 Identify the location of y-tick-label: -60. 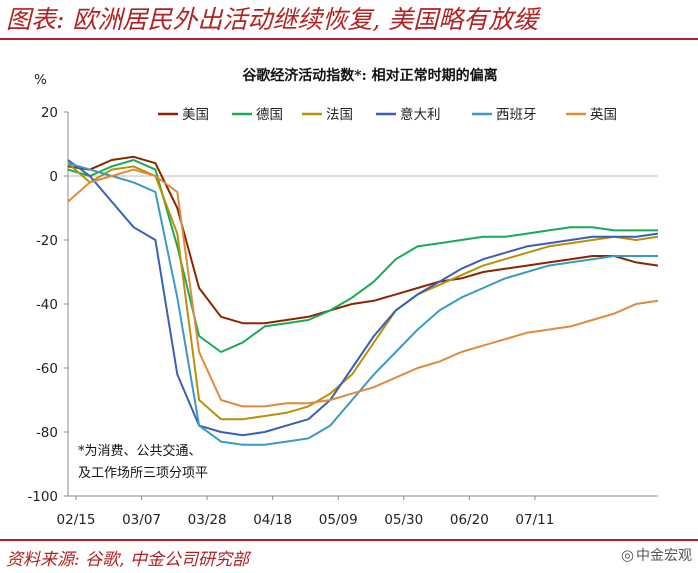
(47, 369).